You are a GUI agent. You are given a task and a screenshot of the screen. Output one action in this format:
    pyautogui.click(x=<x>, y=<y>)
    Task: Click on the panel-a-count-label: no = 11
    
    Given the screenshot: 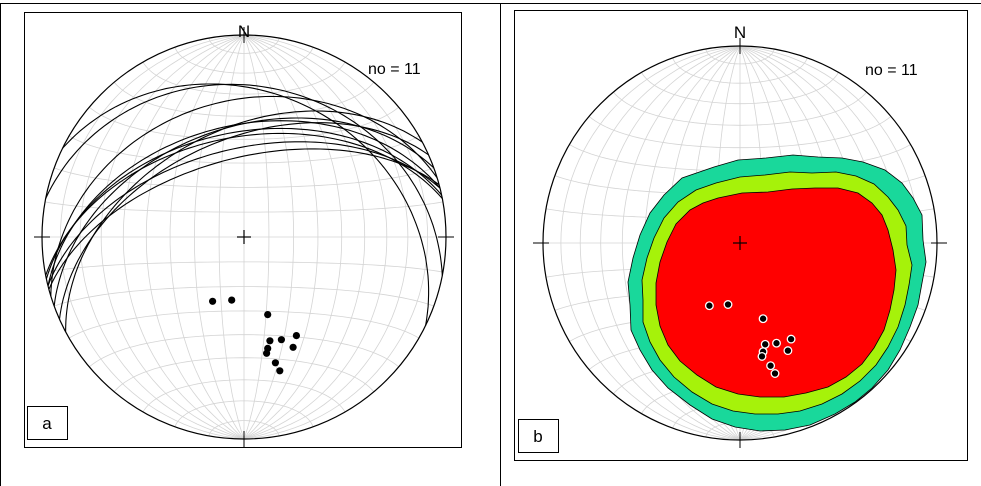 What is the action you would take?
    pyautogui.click(x=394, y=69)
    